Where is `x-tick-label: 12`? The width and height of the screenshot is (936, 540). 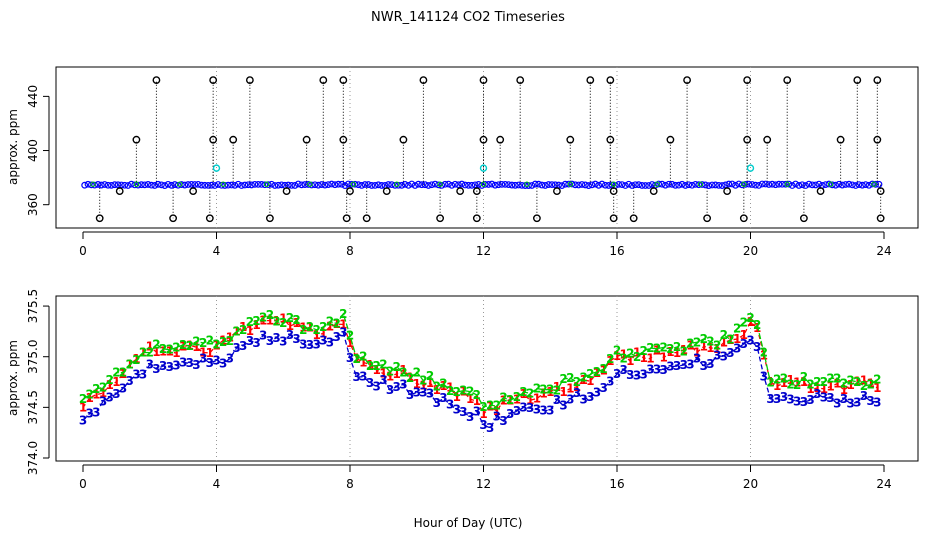 x-tick-label: 12 is located at coordinates (483, 251).